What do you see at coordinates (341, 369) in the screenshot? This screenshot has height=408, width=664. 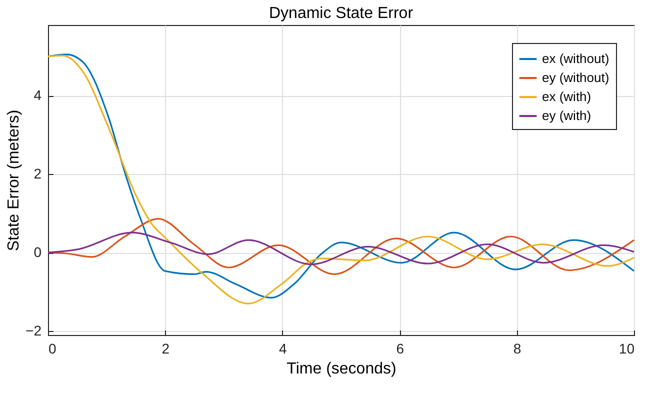 I see `x-axis-title: Time (seconds)` at bounding box center [341, 369].